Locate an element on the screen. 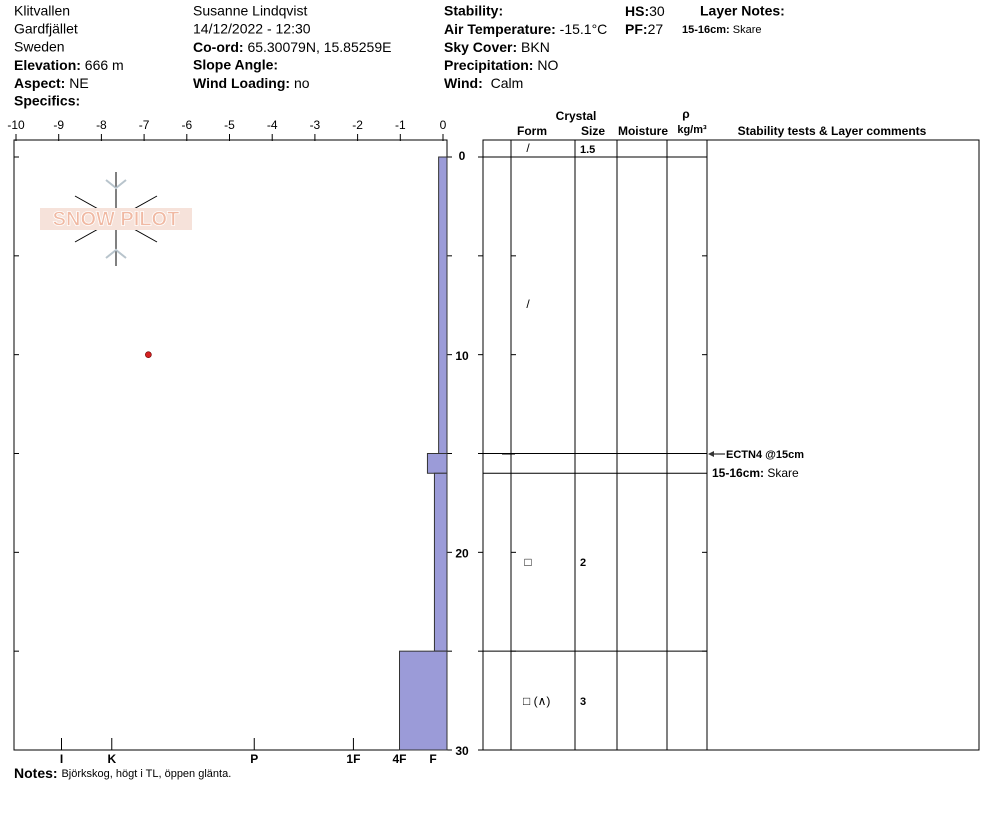 The image size is (994, 840). x-tick-label: -8 is located at coordinates (101, 125).